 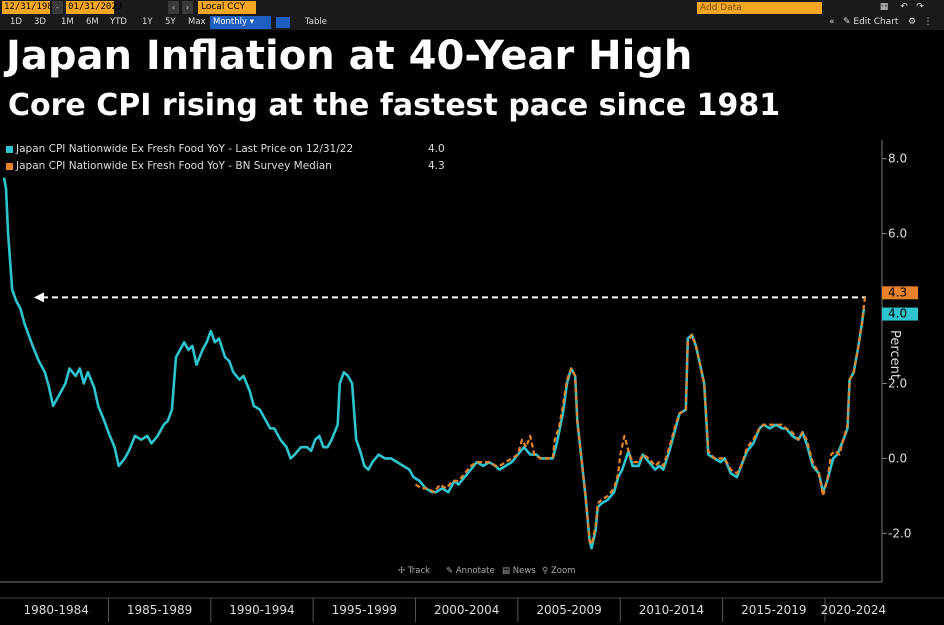 I want to click on x-category-label: 1995-1999, so click(x=364, y=610).